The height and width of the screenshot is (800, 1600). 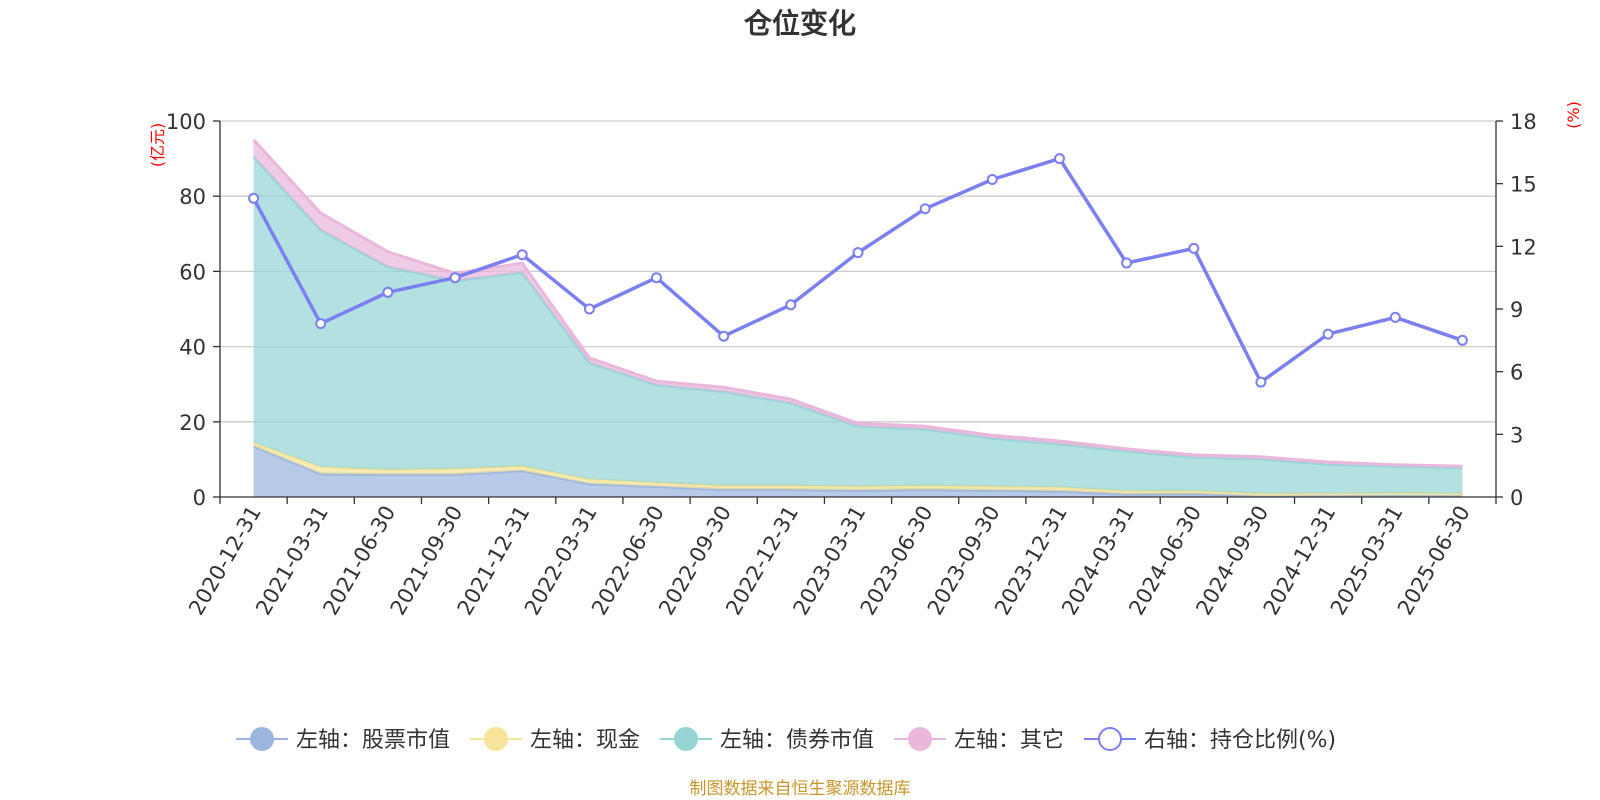 What do you see at coordinates (192, 423) in the screenshot?
I see `left-tick-label: 20` at bounding box center [192, 423].